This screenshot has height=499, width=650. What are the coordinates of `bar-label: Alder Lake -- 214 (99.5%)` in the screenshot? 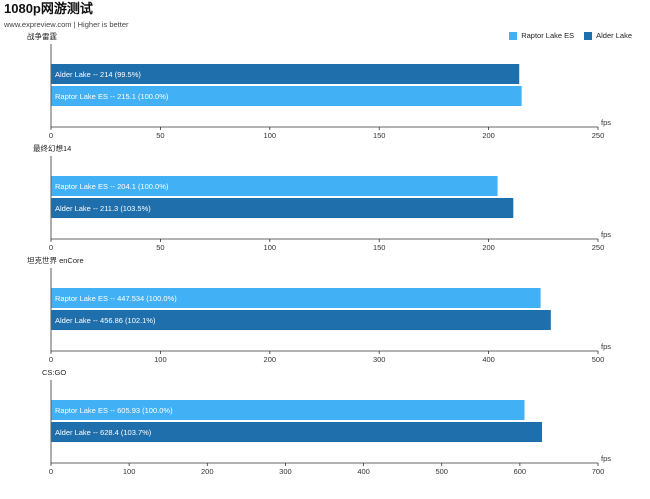 It's located at (98, 74).